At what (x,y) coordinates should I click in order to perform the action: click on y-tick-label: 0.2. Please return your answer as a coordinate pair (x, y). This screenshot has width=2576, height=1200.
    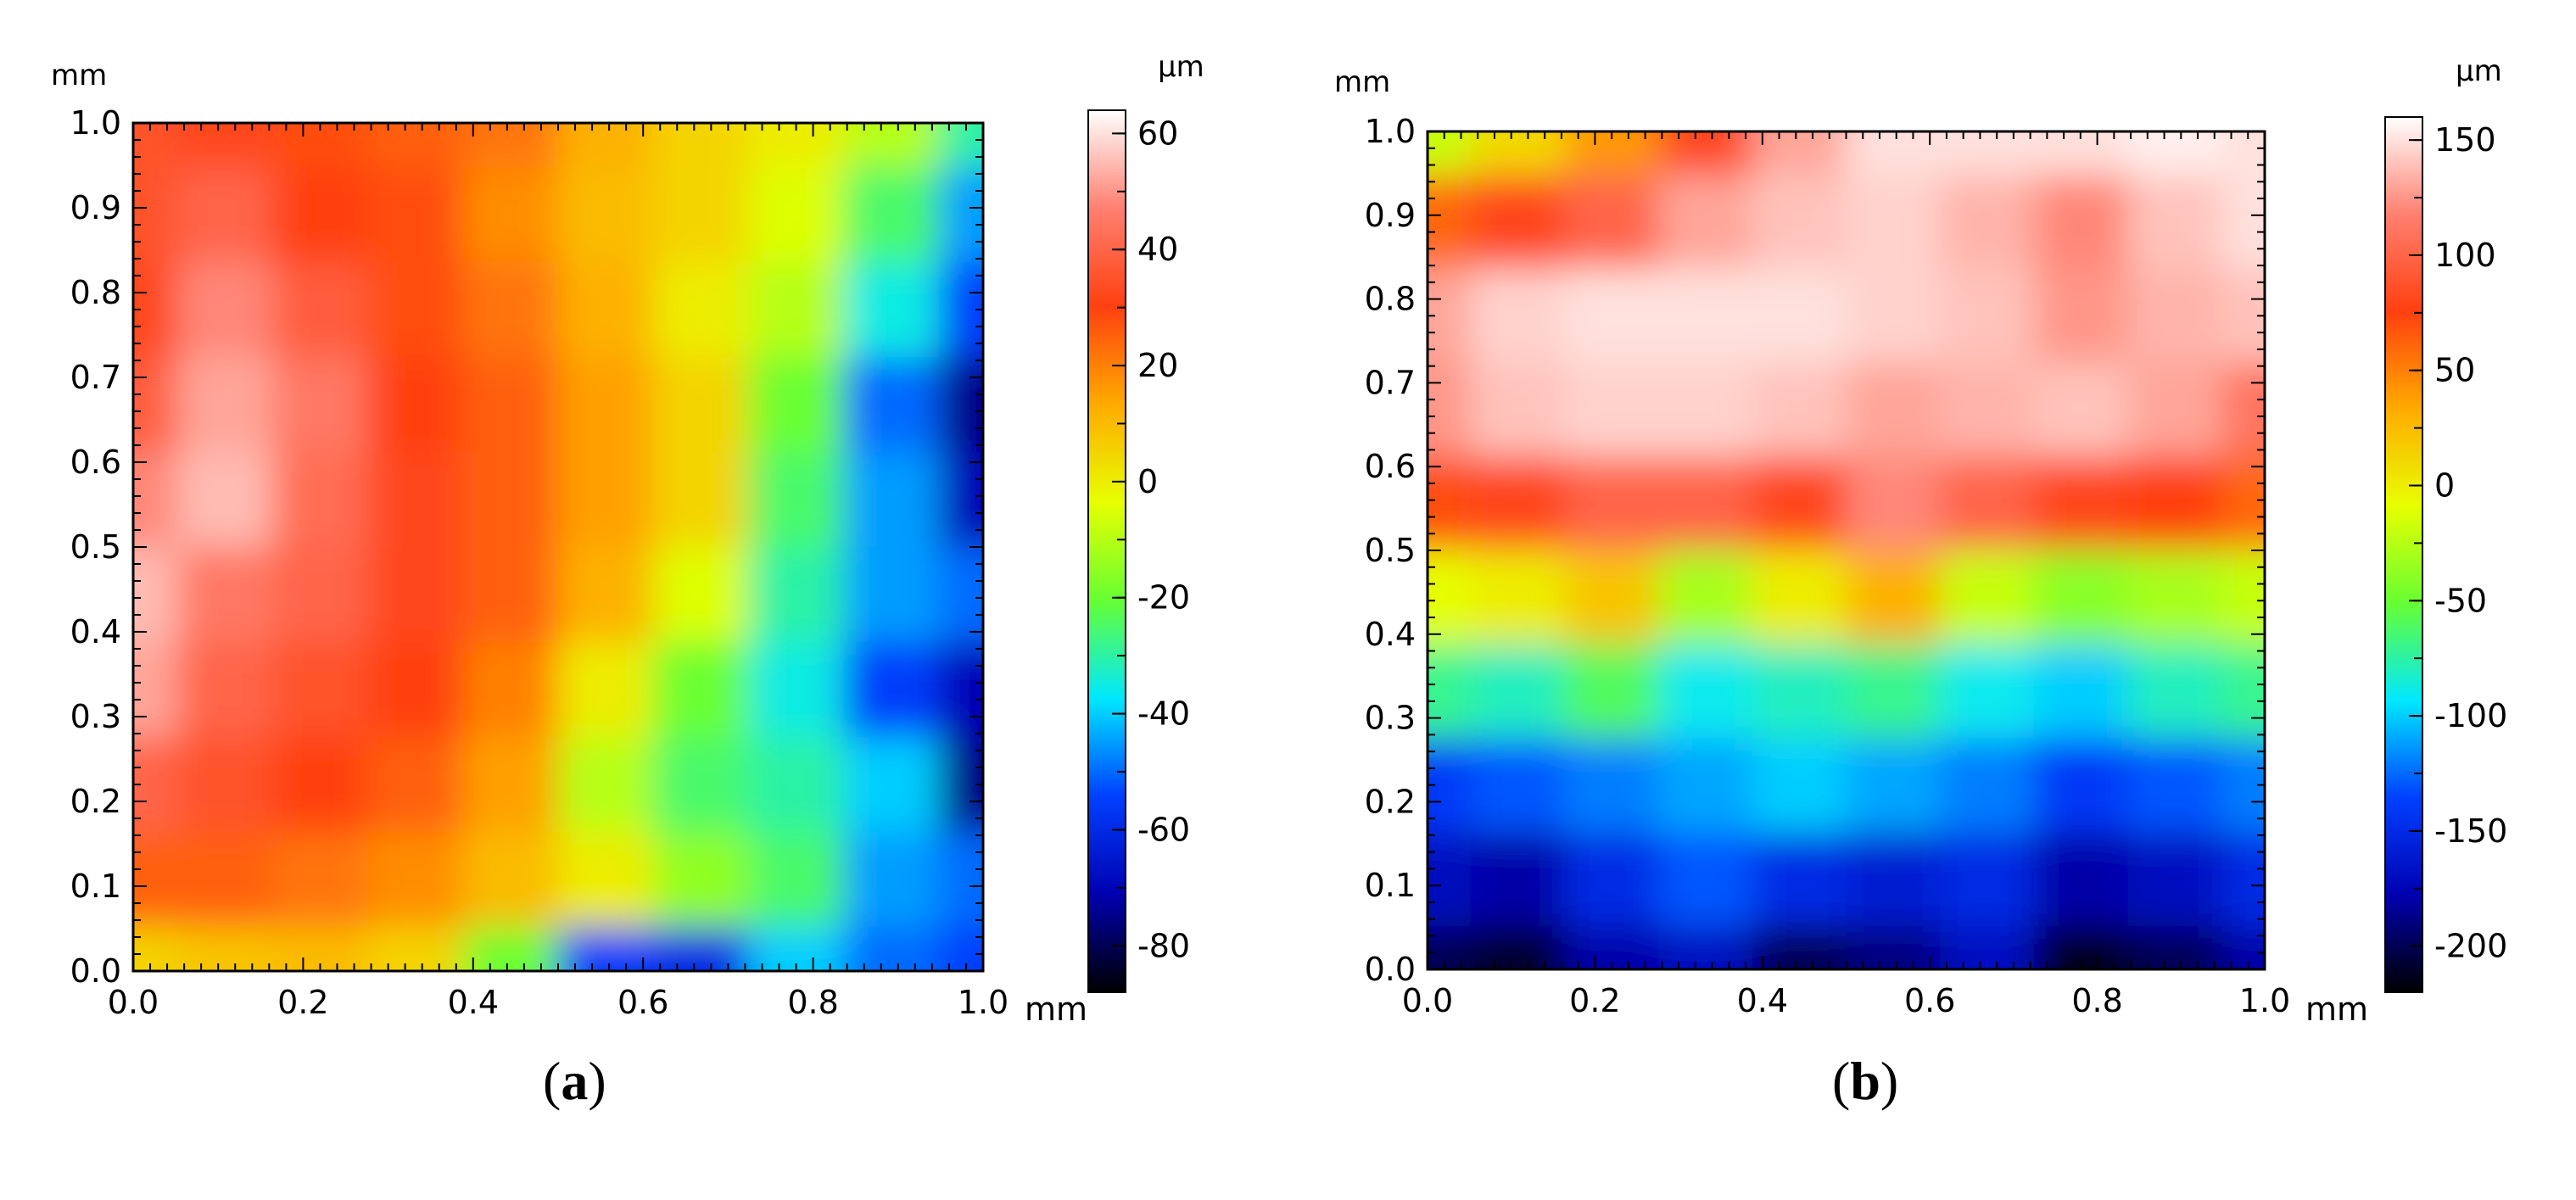
    Looking at the image, I should click on (95, 801).